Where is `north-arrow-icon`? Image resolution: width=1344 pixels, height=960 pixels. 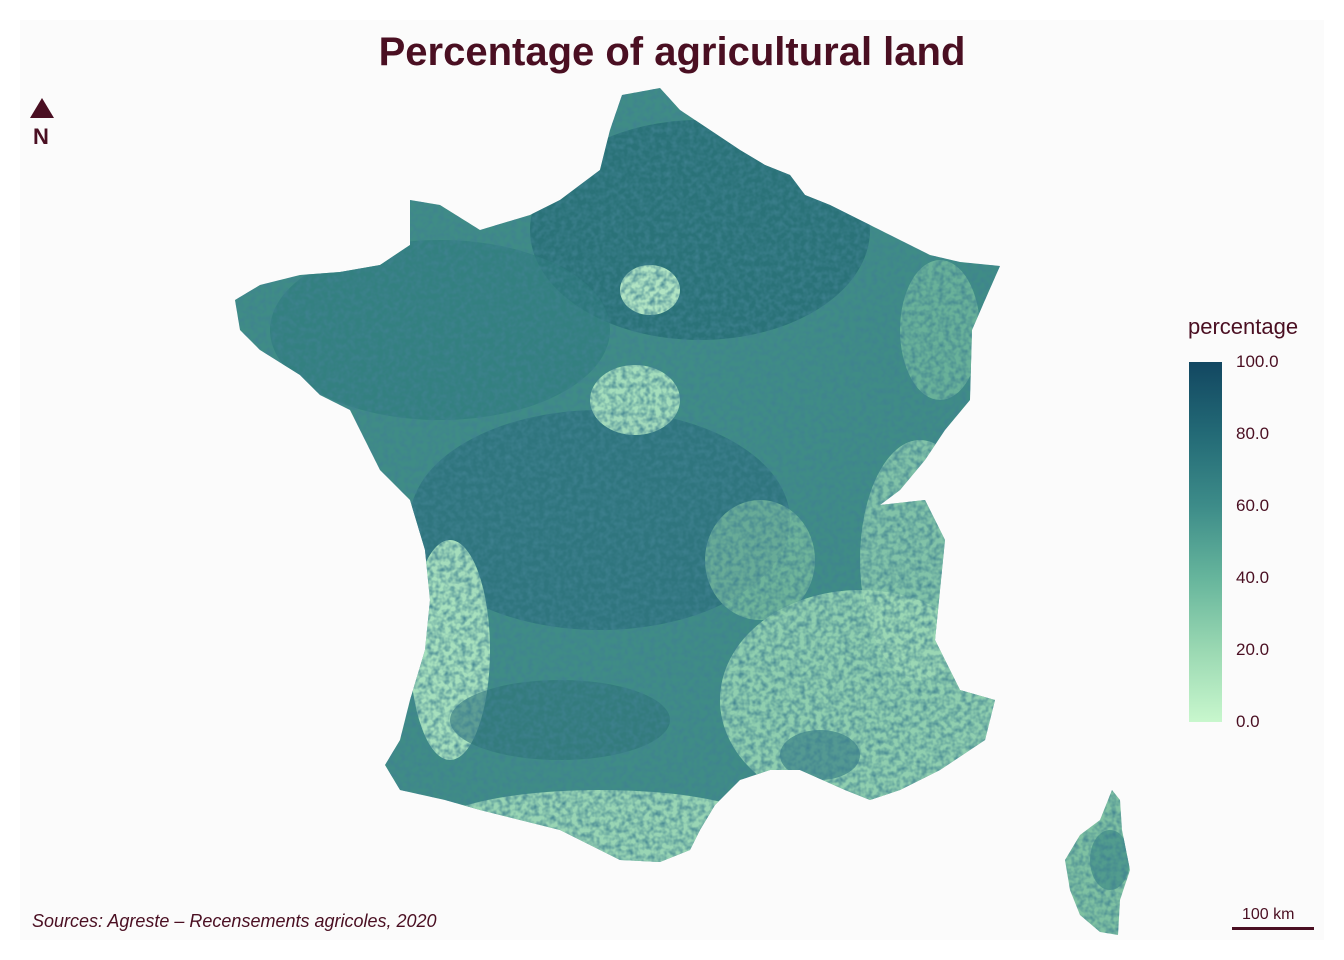
north-arrow-icon is located at coordinates (42, 108).